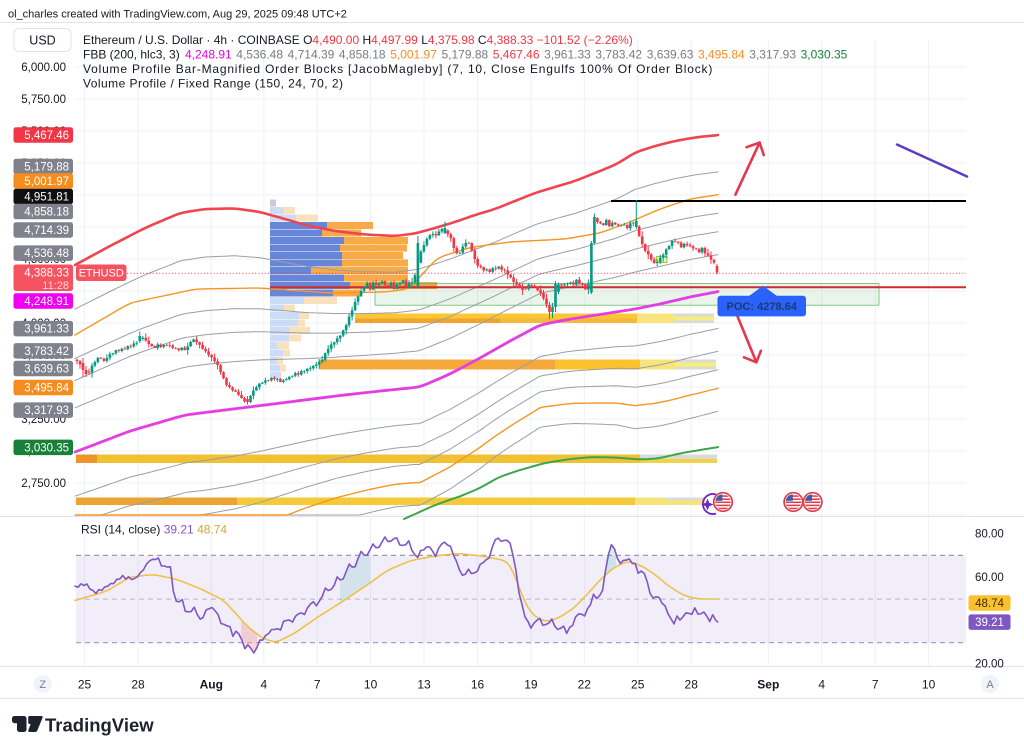  Describe the element at coordinates (131, 55) in the screenshot. I see `svg-text: FBB (200, hlc3, 3)` at that location.